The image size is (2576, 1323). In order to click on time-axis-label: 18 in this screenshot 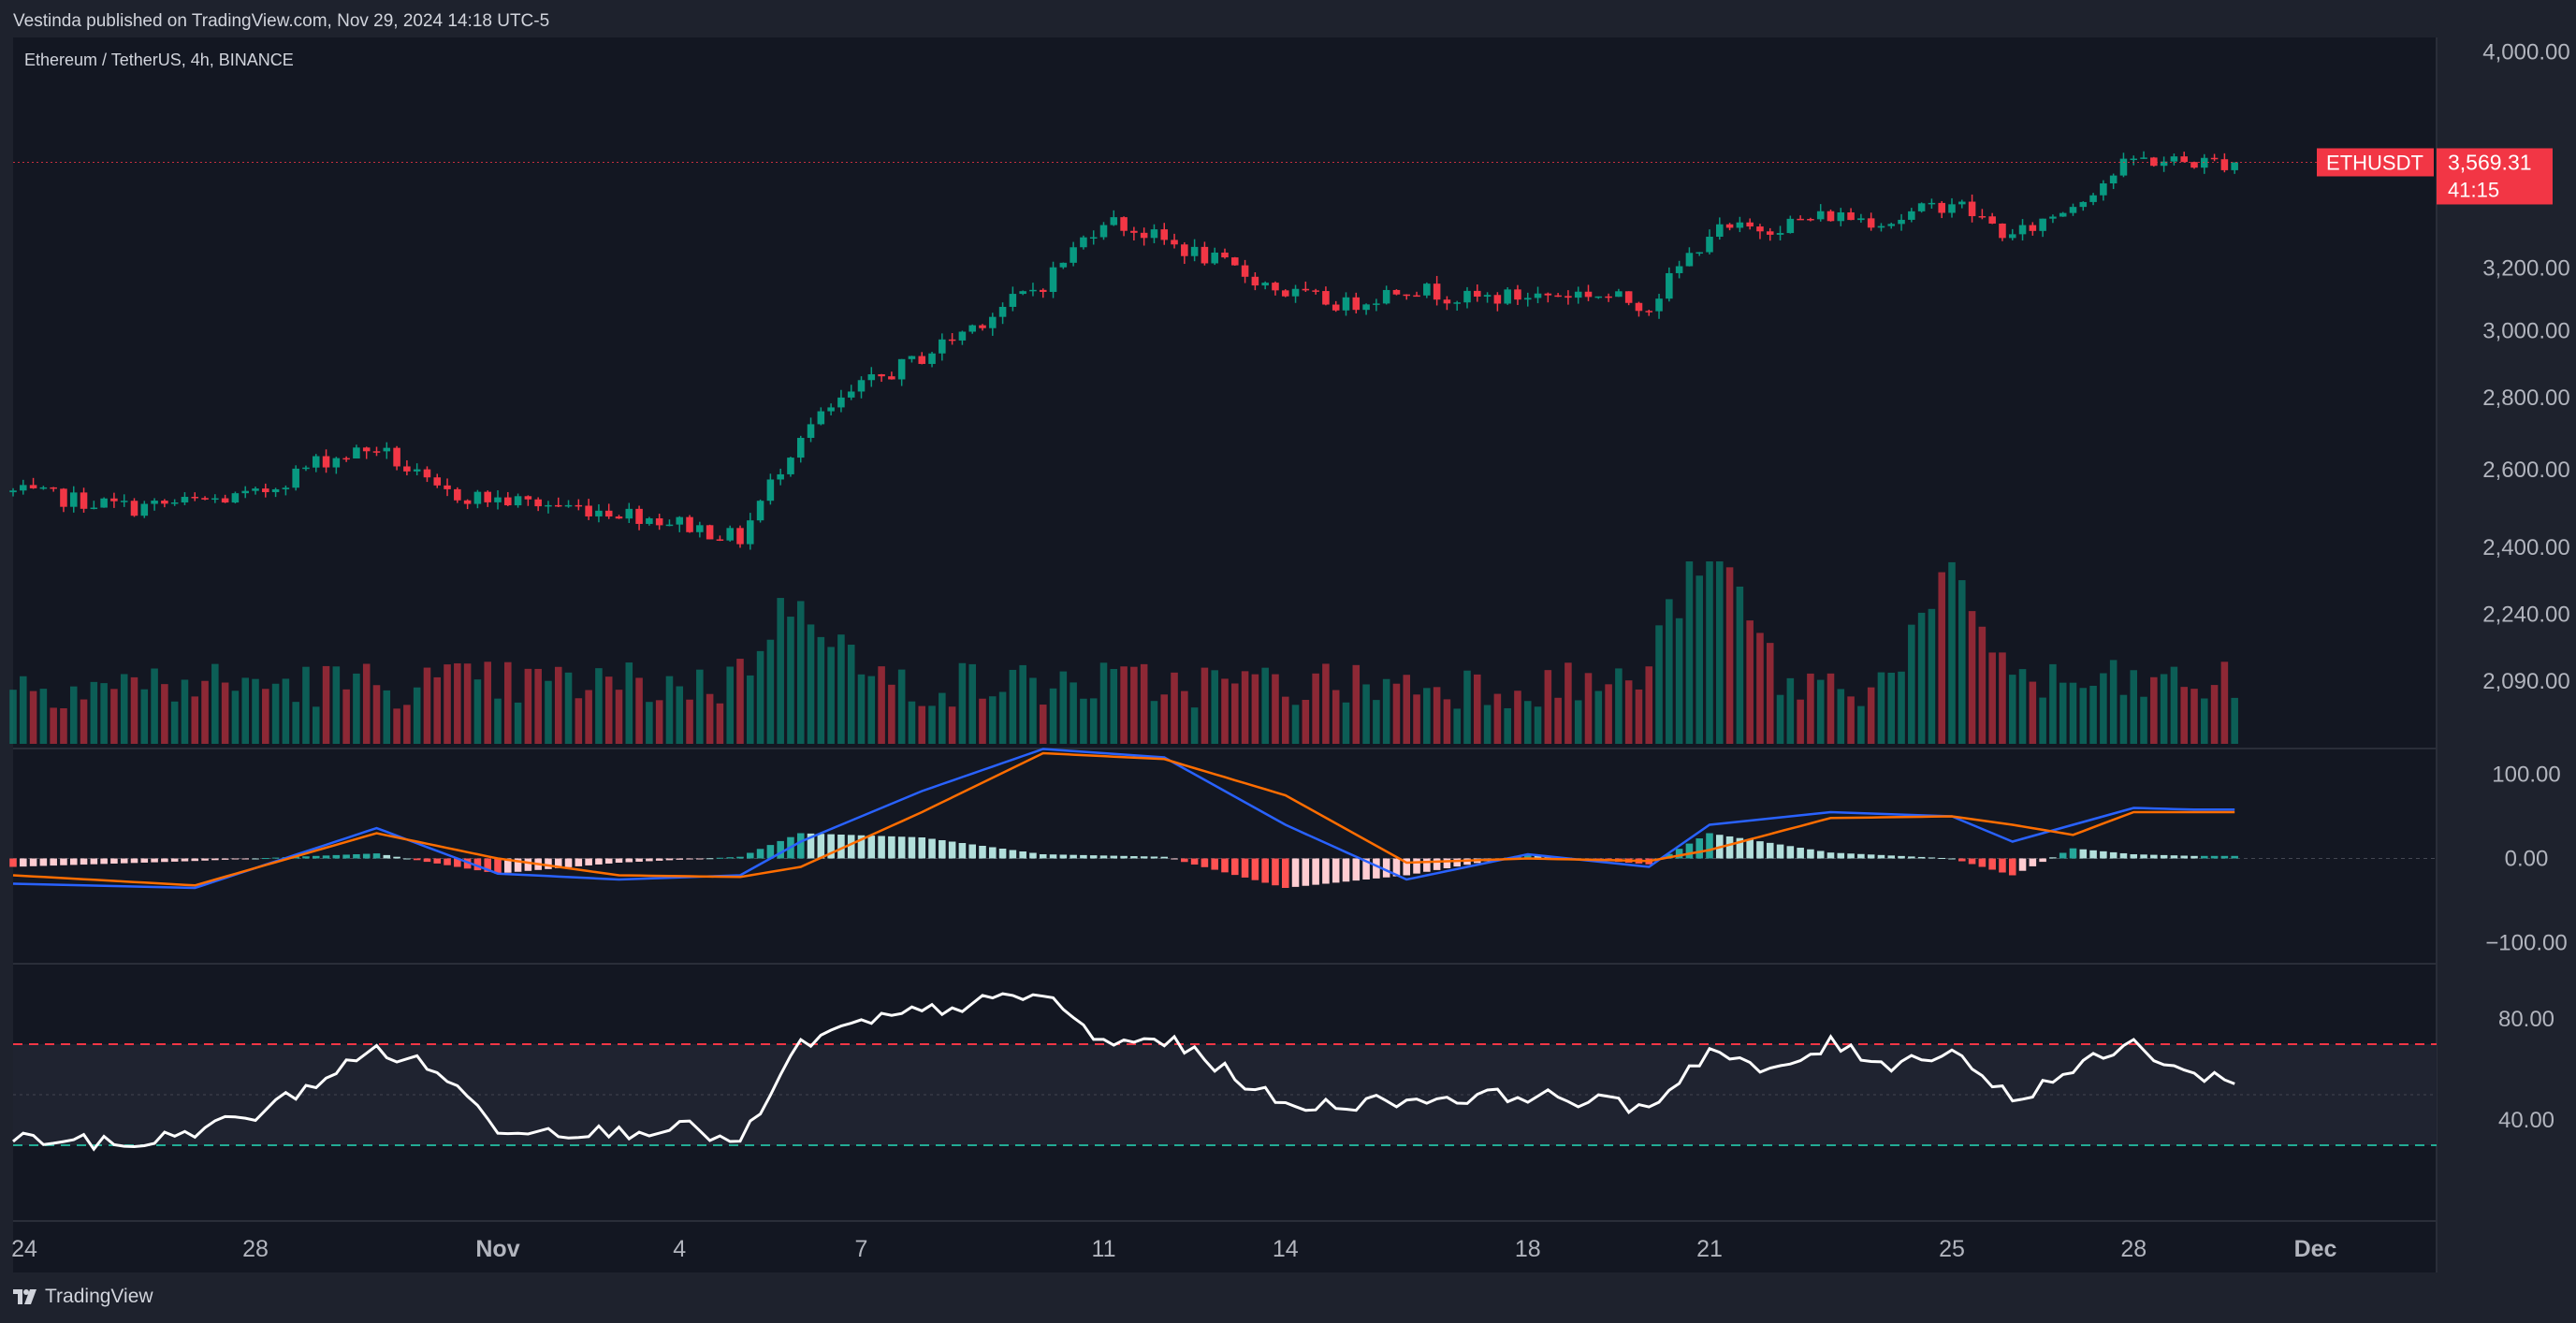, I will do `click(1528, 1249)`.